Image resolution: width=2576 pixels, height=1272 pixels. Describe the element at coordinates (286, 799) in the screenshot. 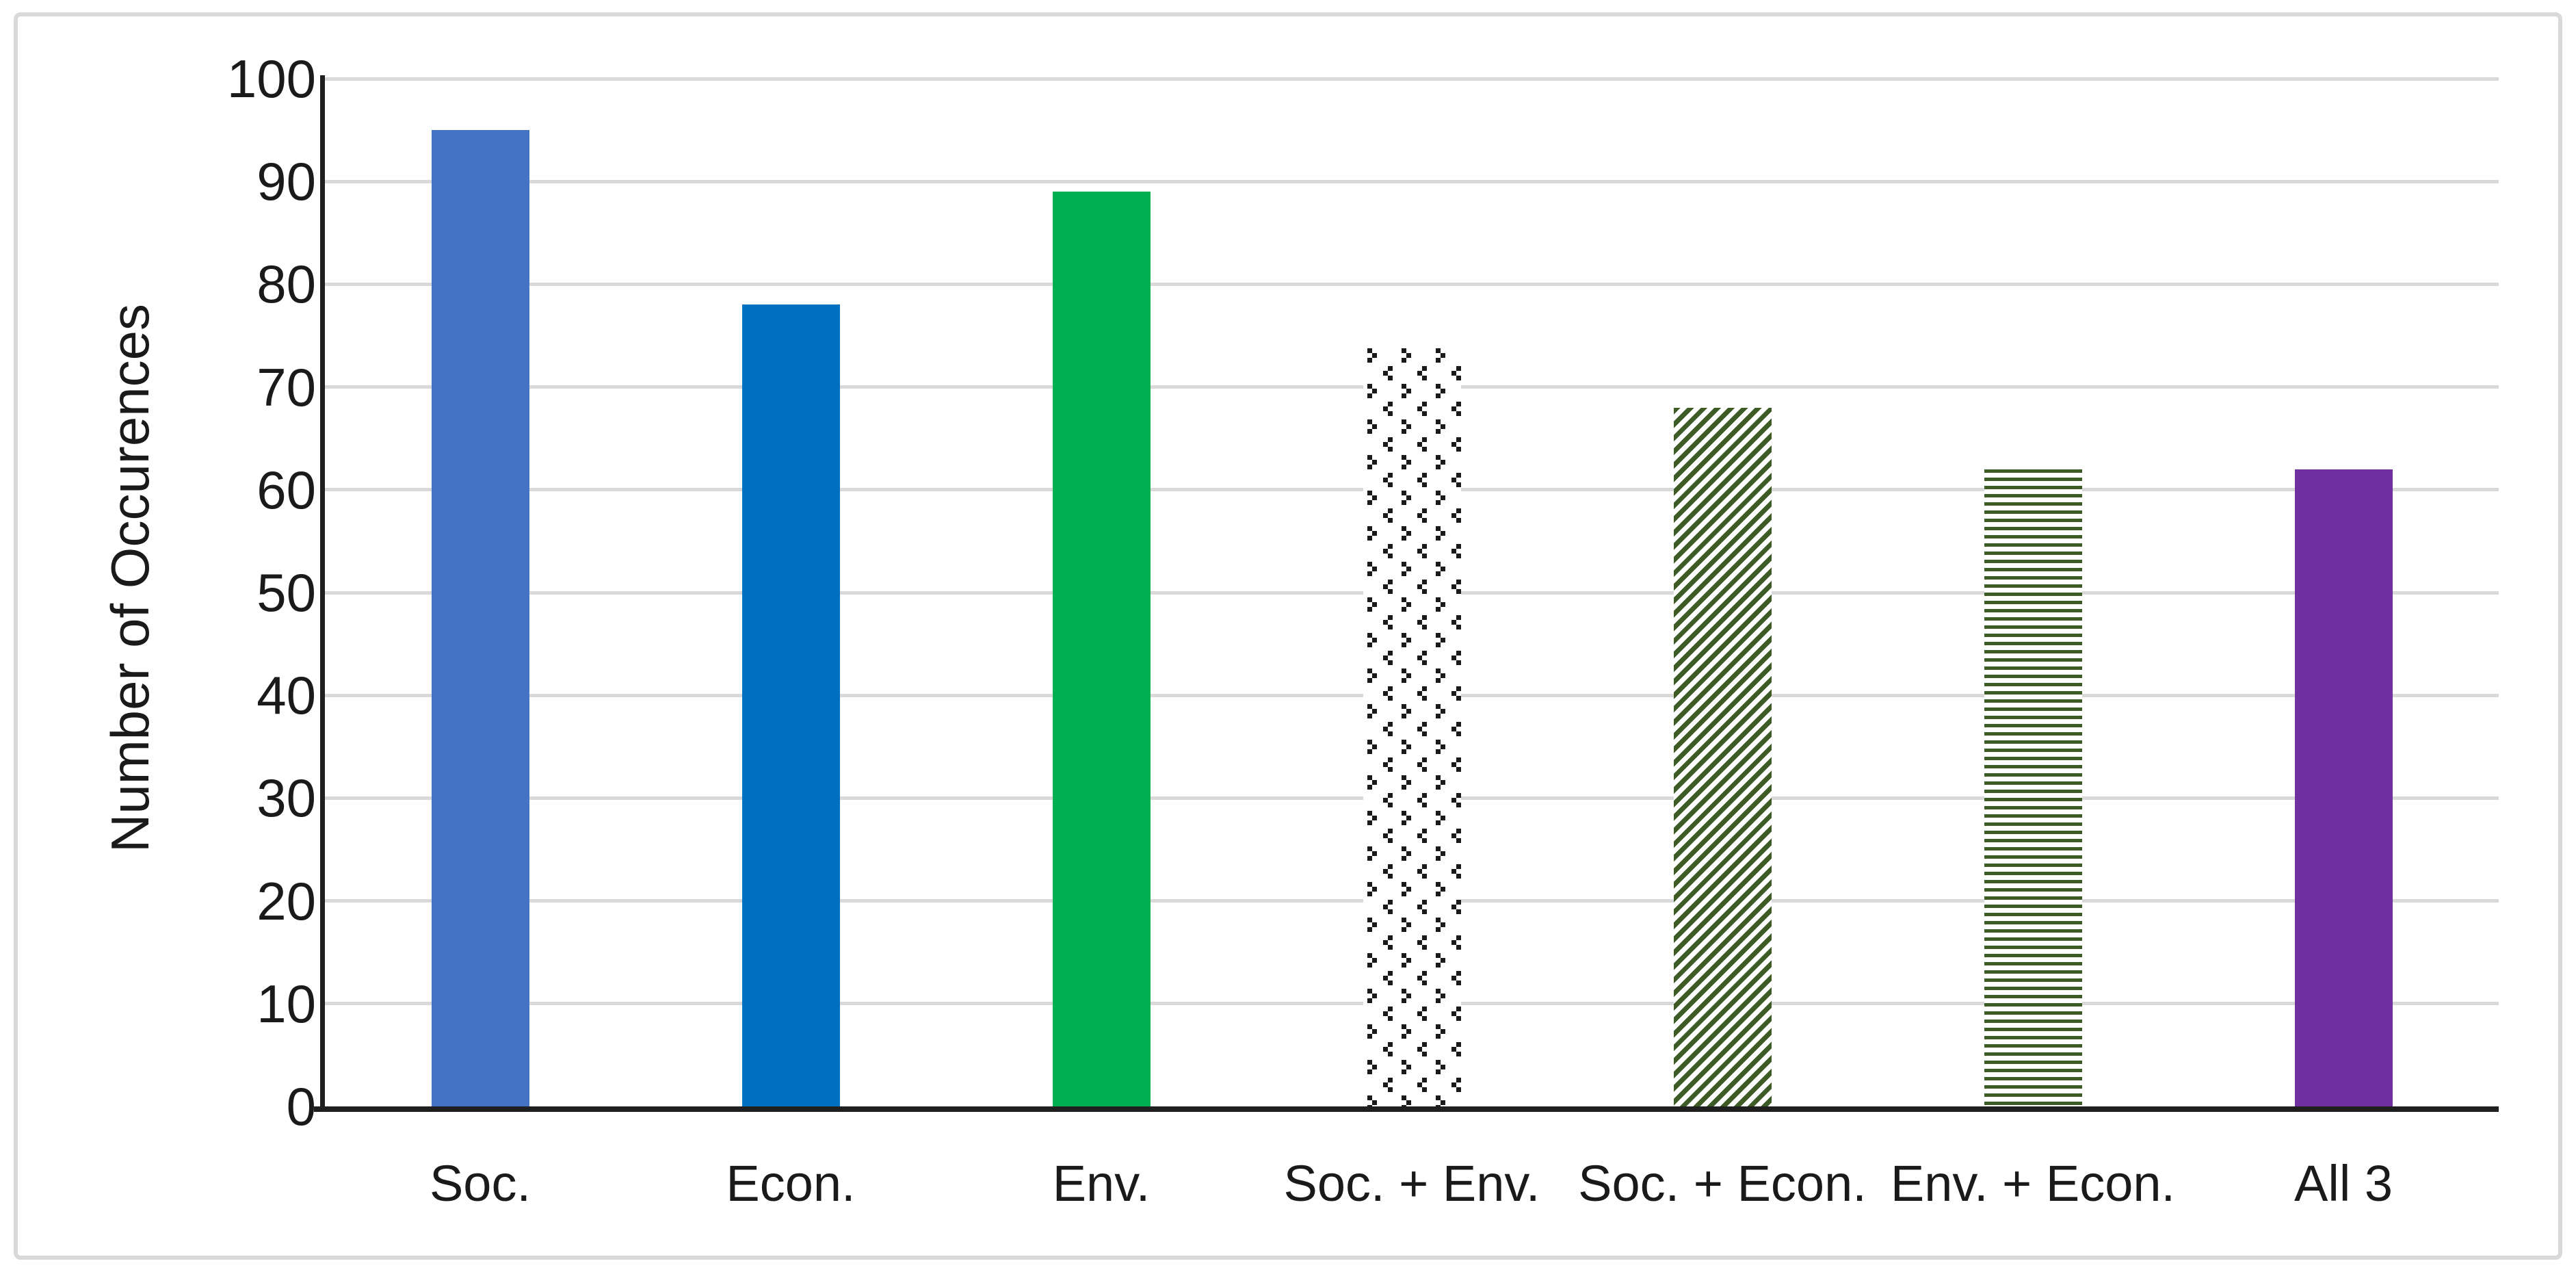

I see `y-tick-label-30: 30` at that location.